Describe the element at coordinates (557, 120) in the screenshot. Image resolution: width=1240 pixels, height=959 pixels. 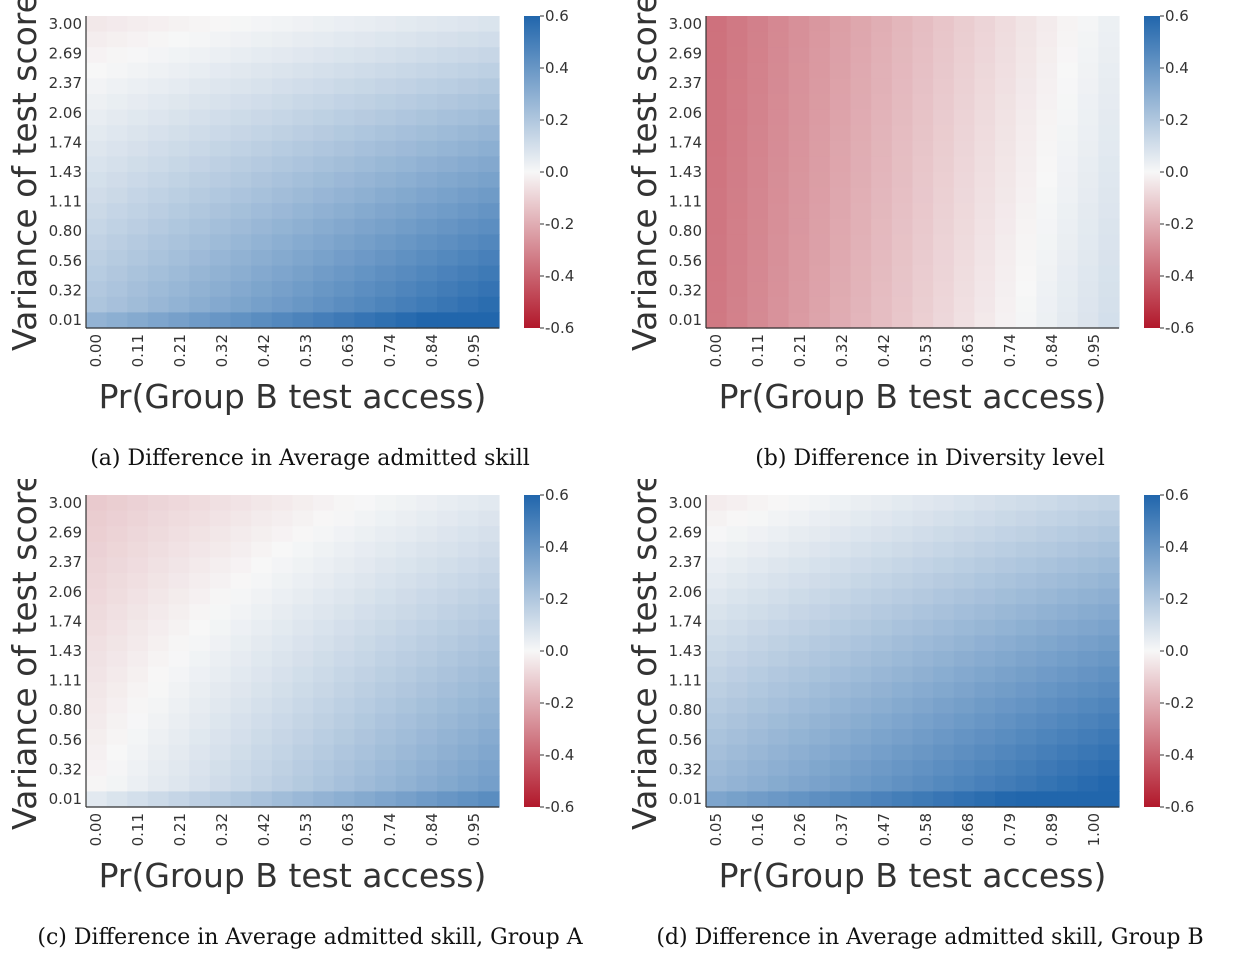
I see `colorbar-tick-label: 0.2` at that location.